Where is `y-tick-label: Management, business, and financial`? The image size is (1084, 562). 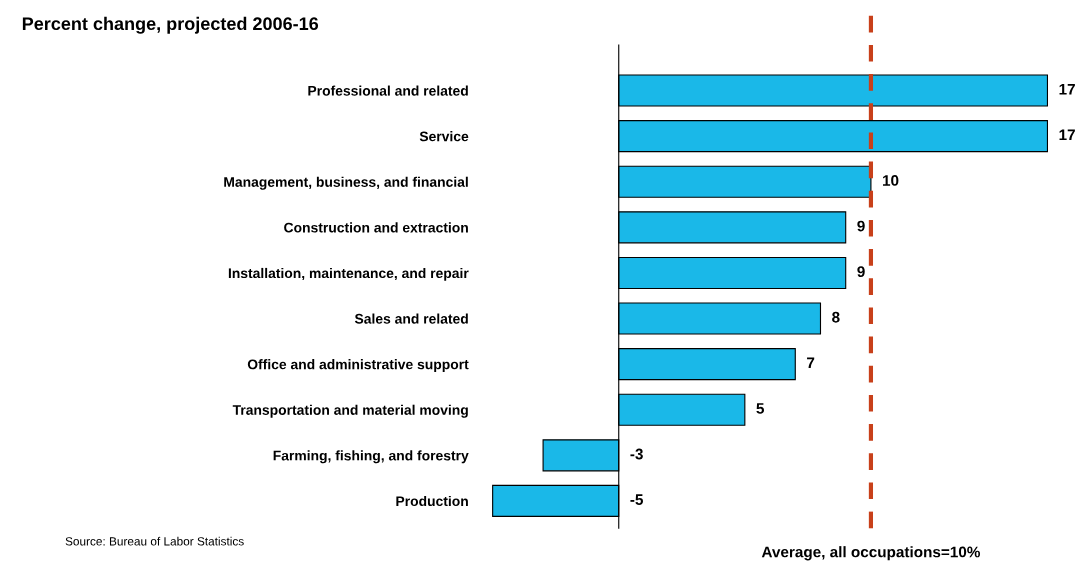 y-tick-label: Management, business, and financial is located at coordinates (346, 183).